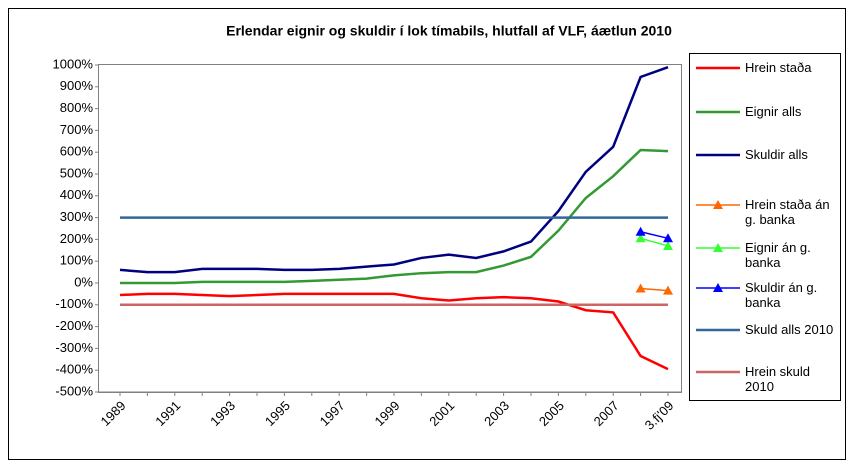 The width and height of the screenshot is (847, 461). I want to click on y-tick-label: 400%, so click(77, 194).